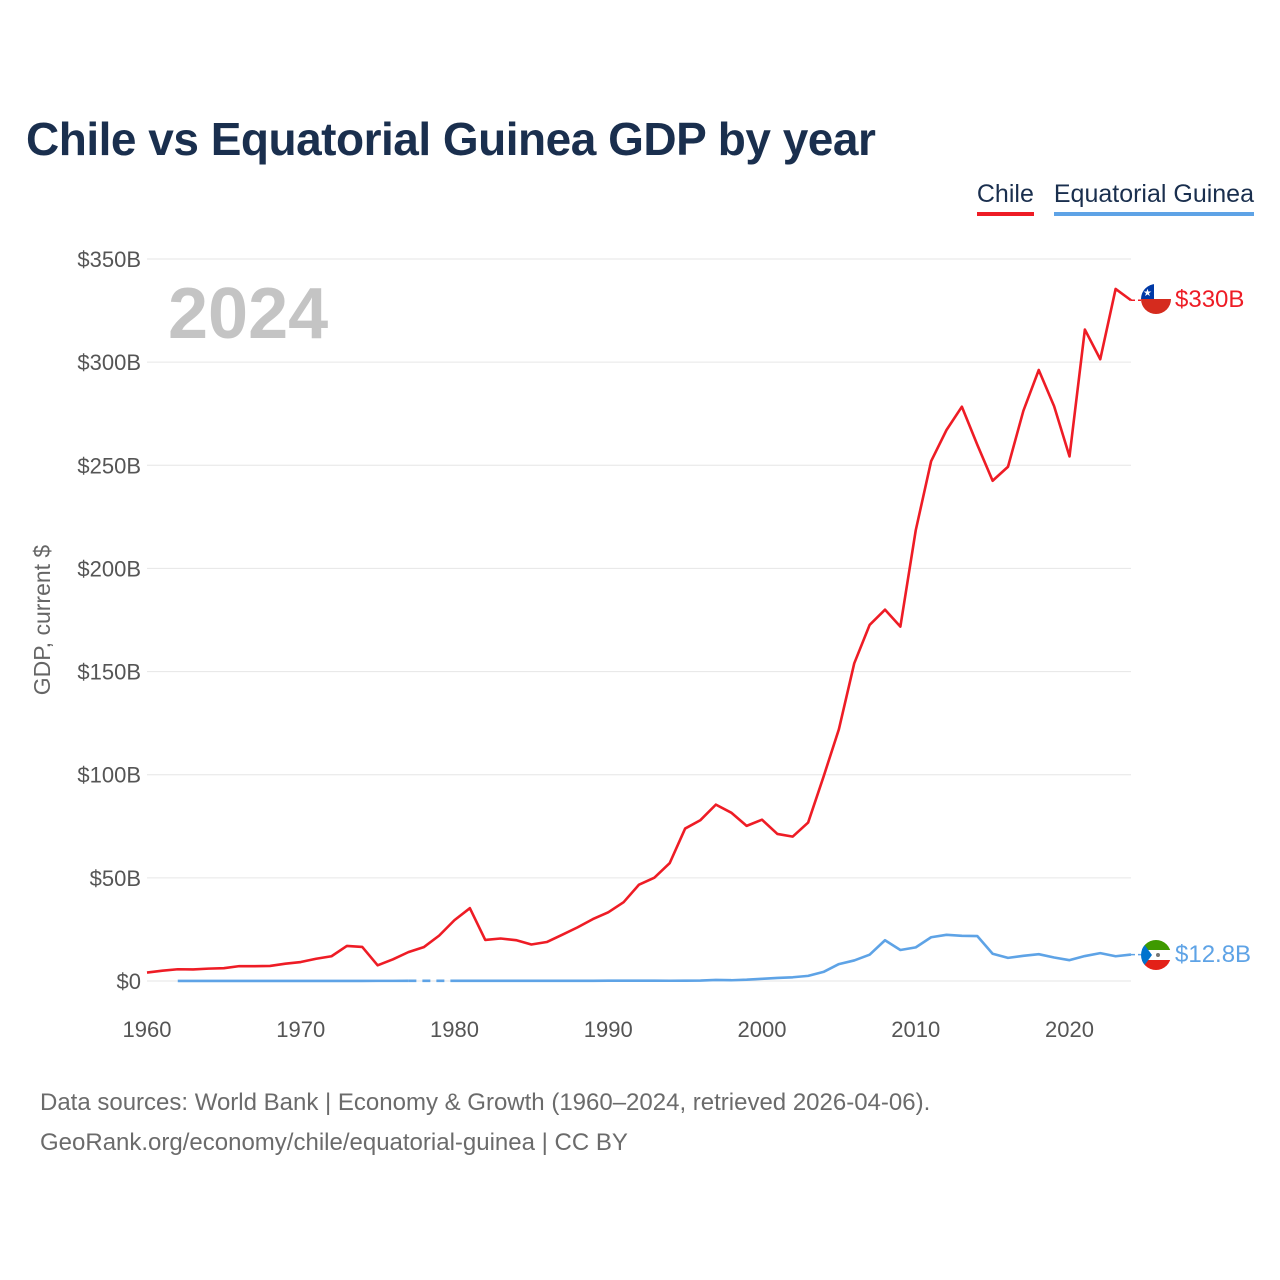 The height and width of the screenshot is (1280, 1280). Describe the element at coordinates (109, 568) in the screenshot. I see `y-tick-label: $200B` at that location.